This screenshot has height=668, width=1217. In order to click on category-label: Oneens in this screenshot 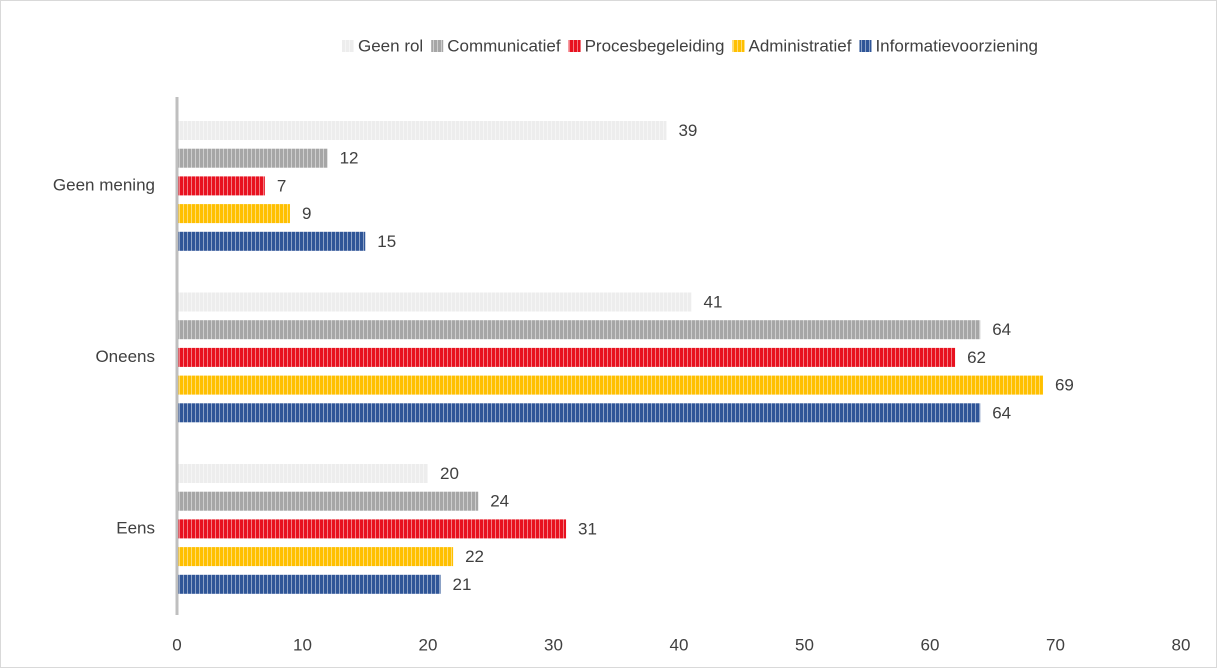, I will do `click(125, 356)`.